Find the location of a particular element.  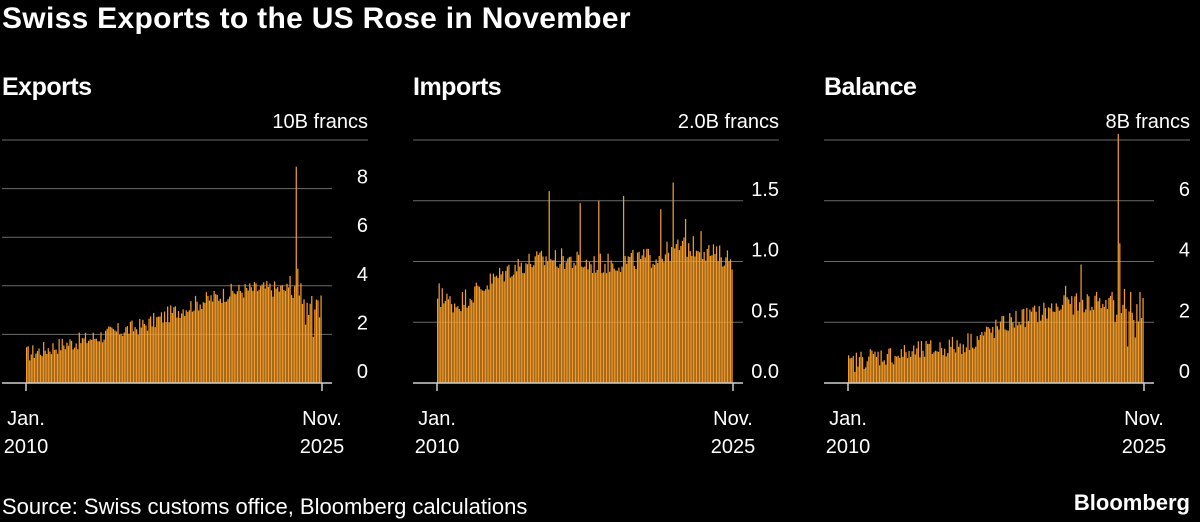

y-tick-label: 1.0 is located at coordinates (765, 251).